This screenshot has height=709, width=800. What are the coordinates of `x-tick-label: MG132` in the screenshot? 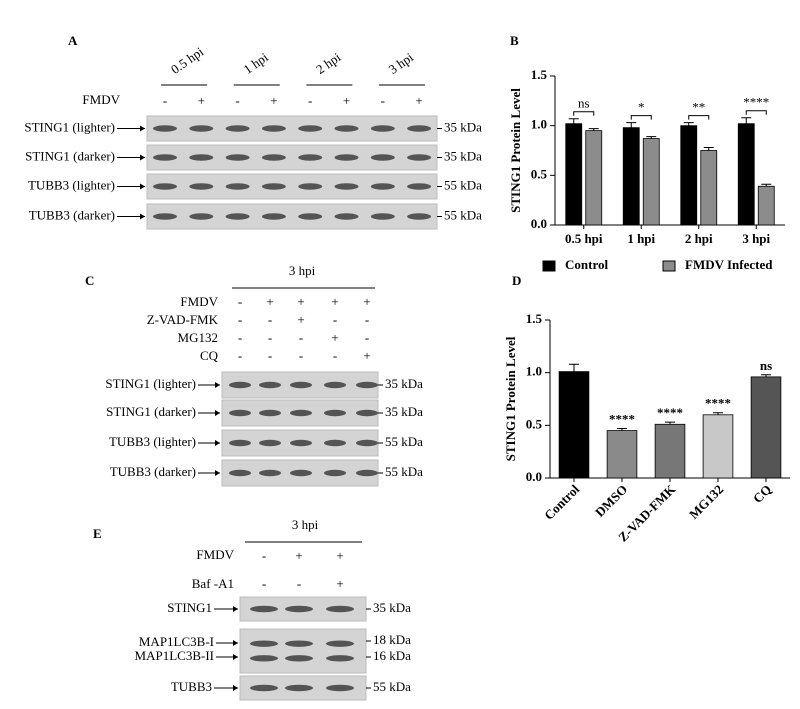 It's located at (706, 502).